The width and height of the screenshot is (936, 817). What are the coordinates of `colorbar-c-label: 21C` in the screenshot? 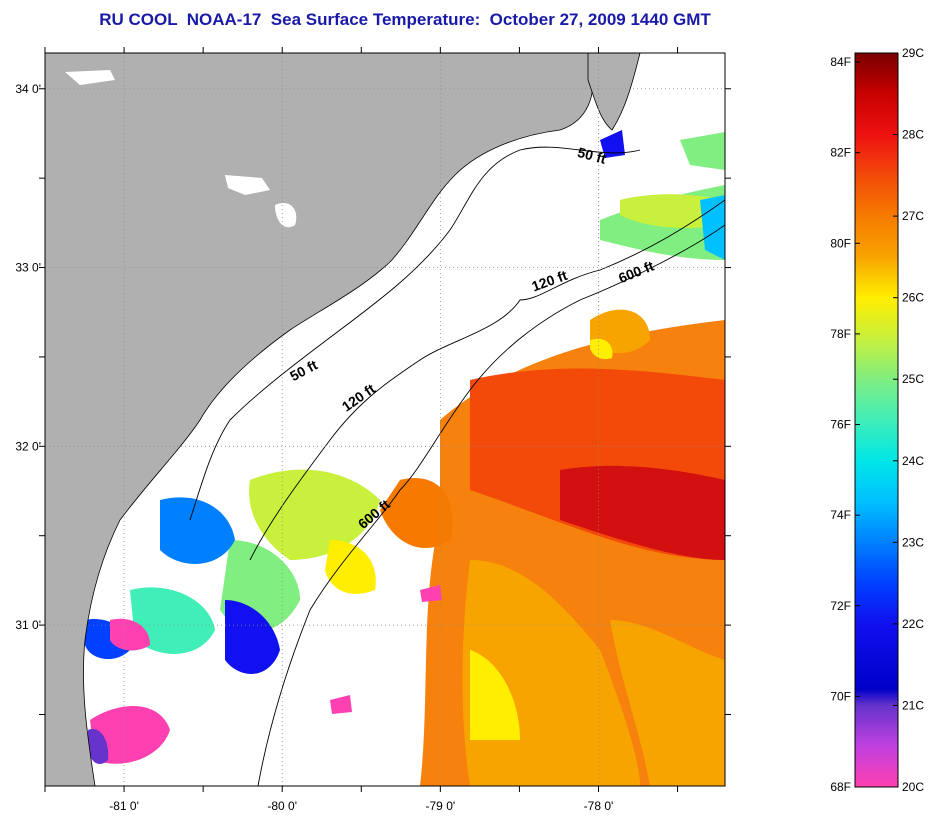 It's located at (913, 705).